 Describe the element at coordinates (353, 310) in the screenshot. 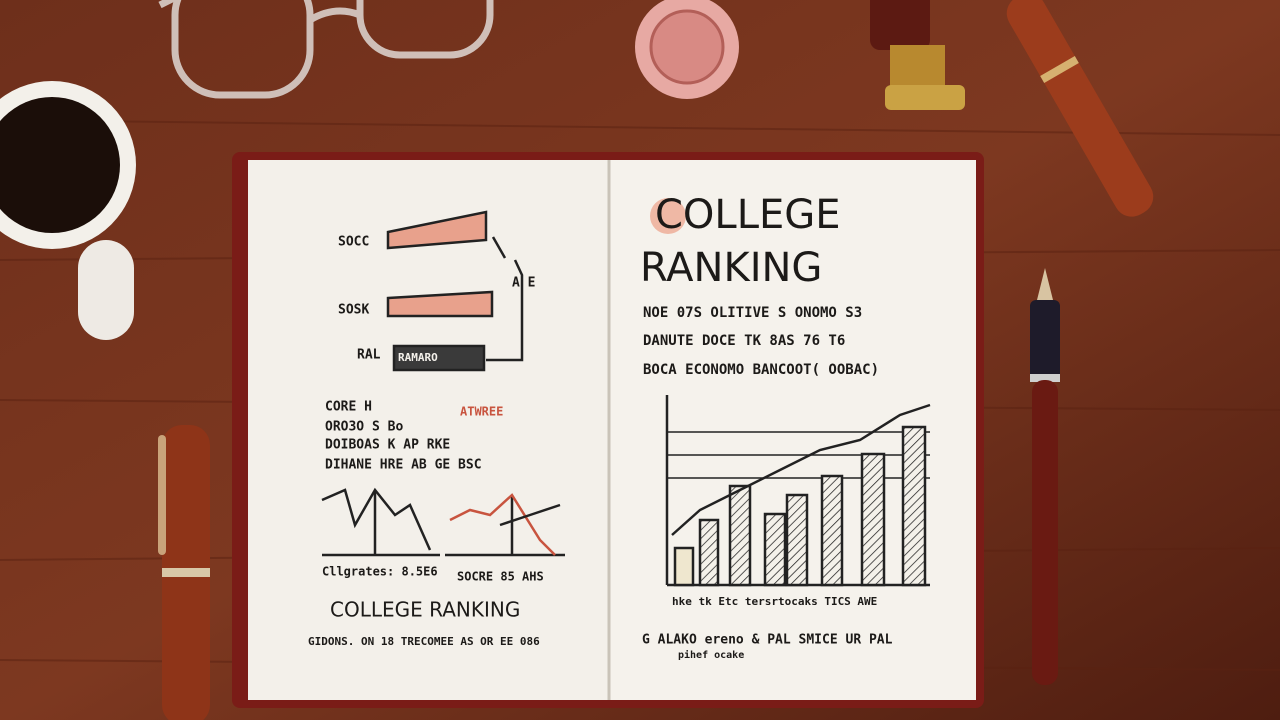

I see `bar-label: SOSK` at that location.